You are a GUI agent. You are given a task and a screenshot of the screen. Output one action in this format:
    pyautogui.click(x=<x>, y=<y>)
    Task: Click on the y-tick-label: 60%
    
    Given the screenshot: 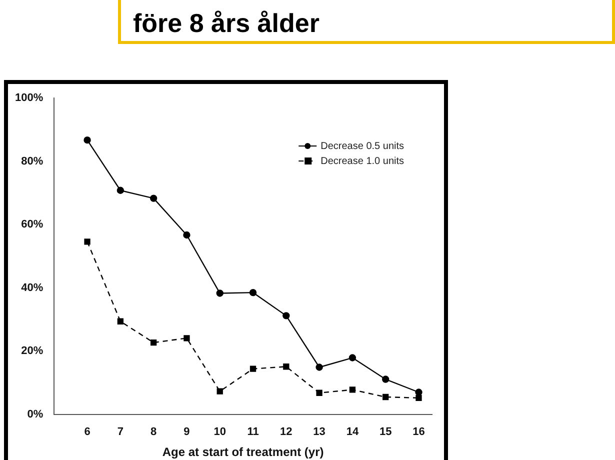 What is the action you would take?
    pyautogui.click(x=32, y=224)
    